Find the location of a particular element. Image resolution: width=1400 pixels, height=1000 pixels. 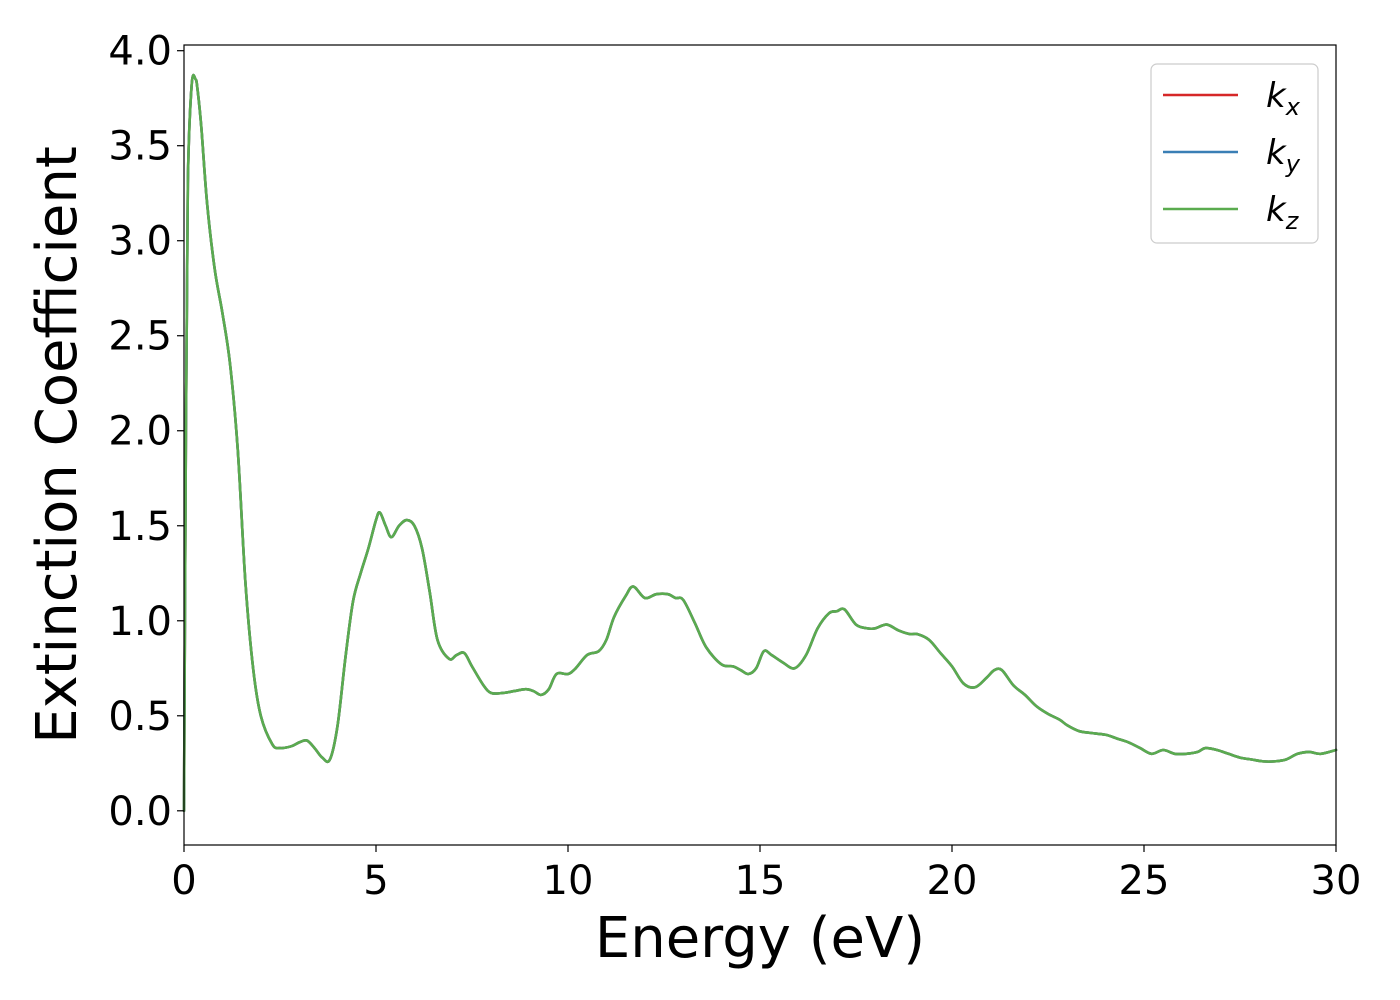

legend-label-subscript: y is located at coordinates (1293, 164).